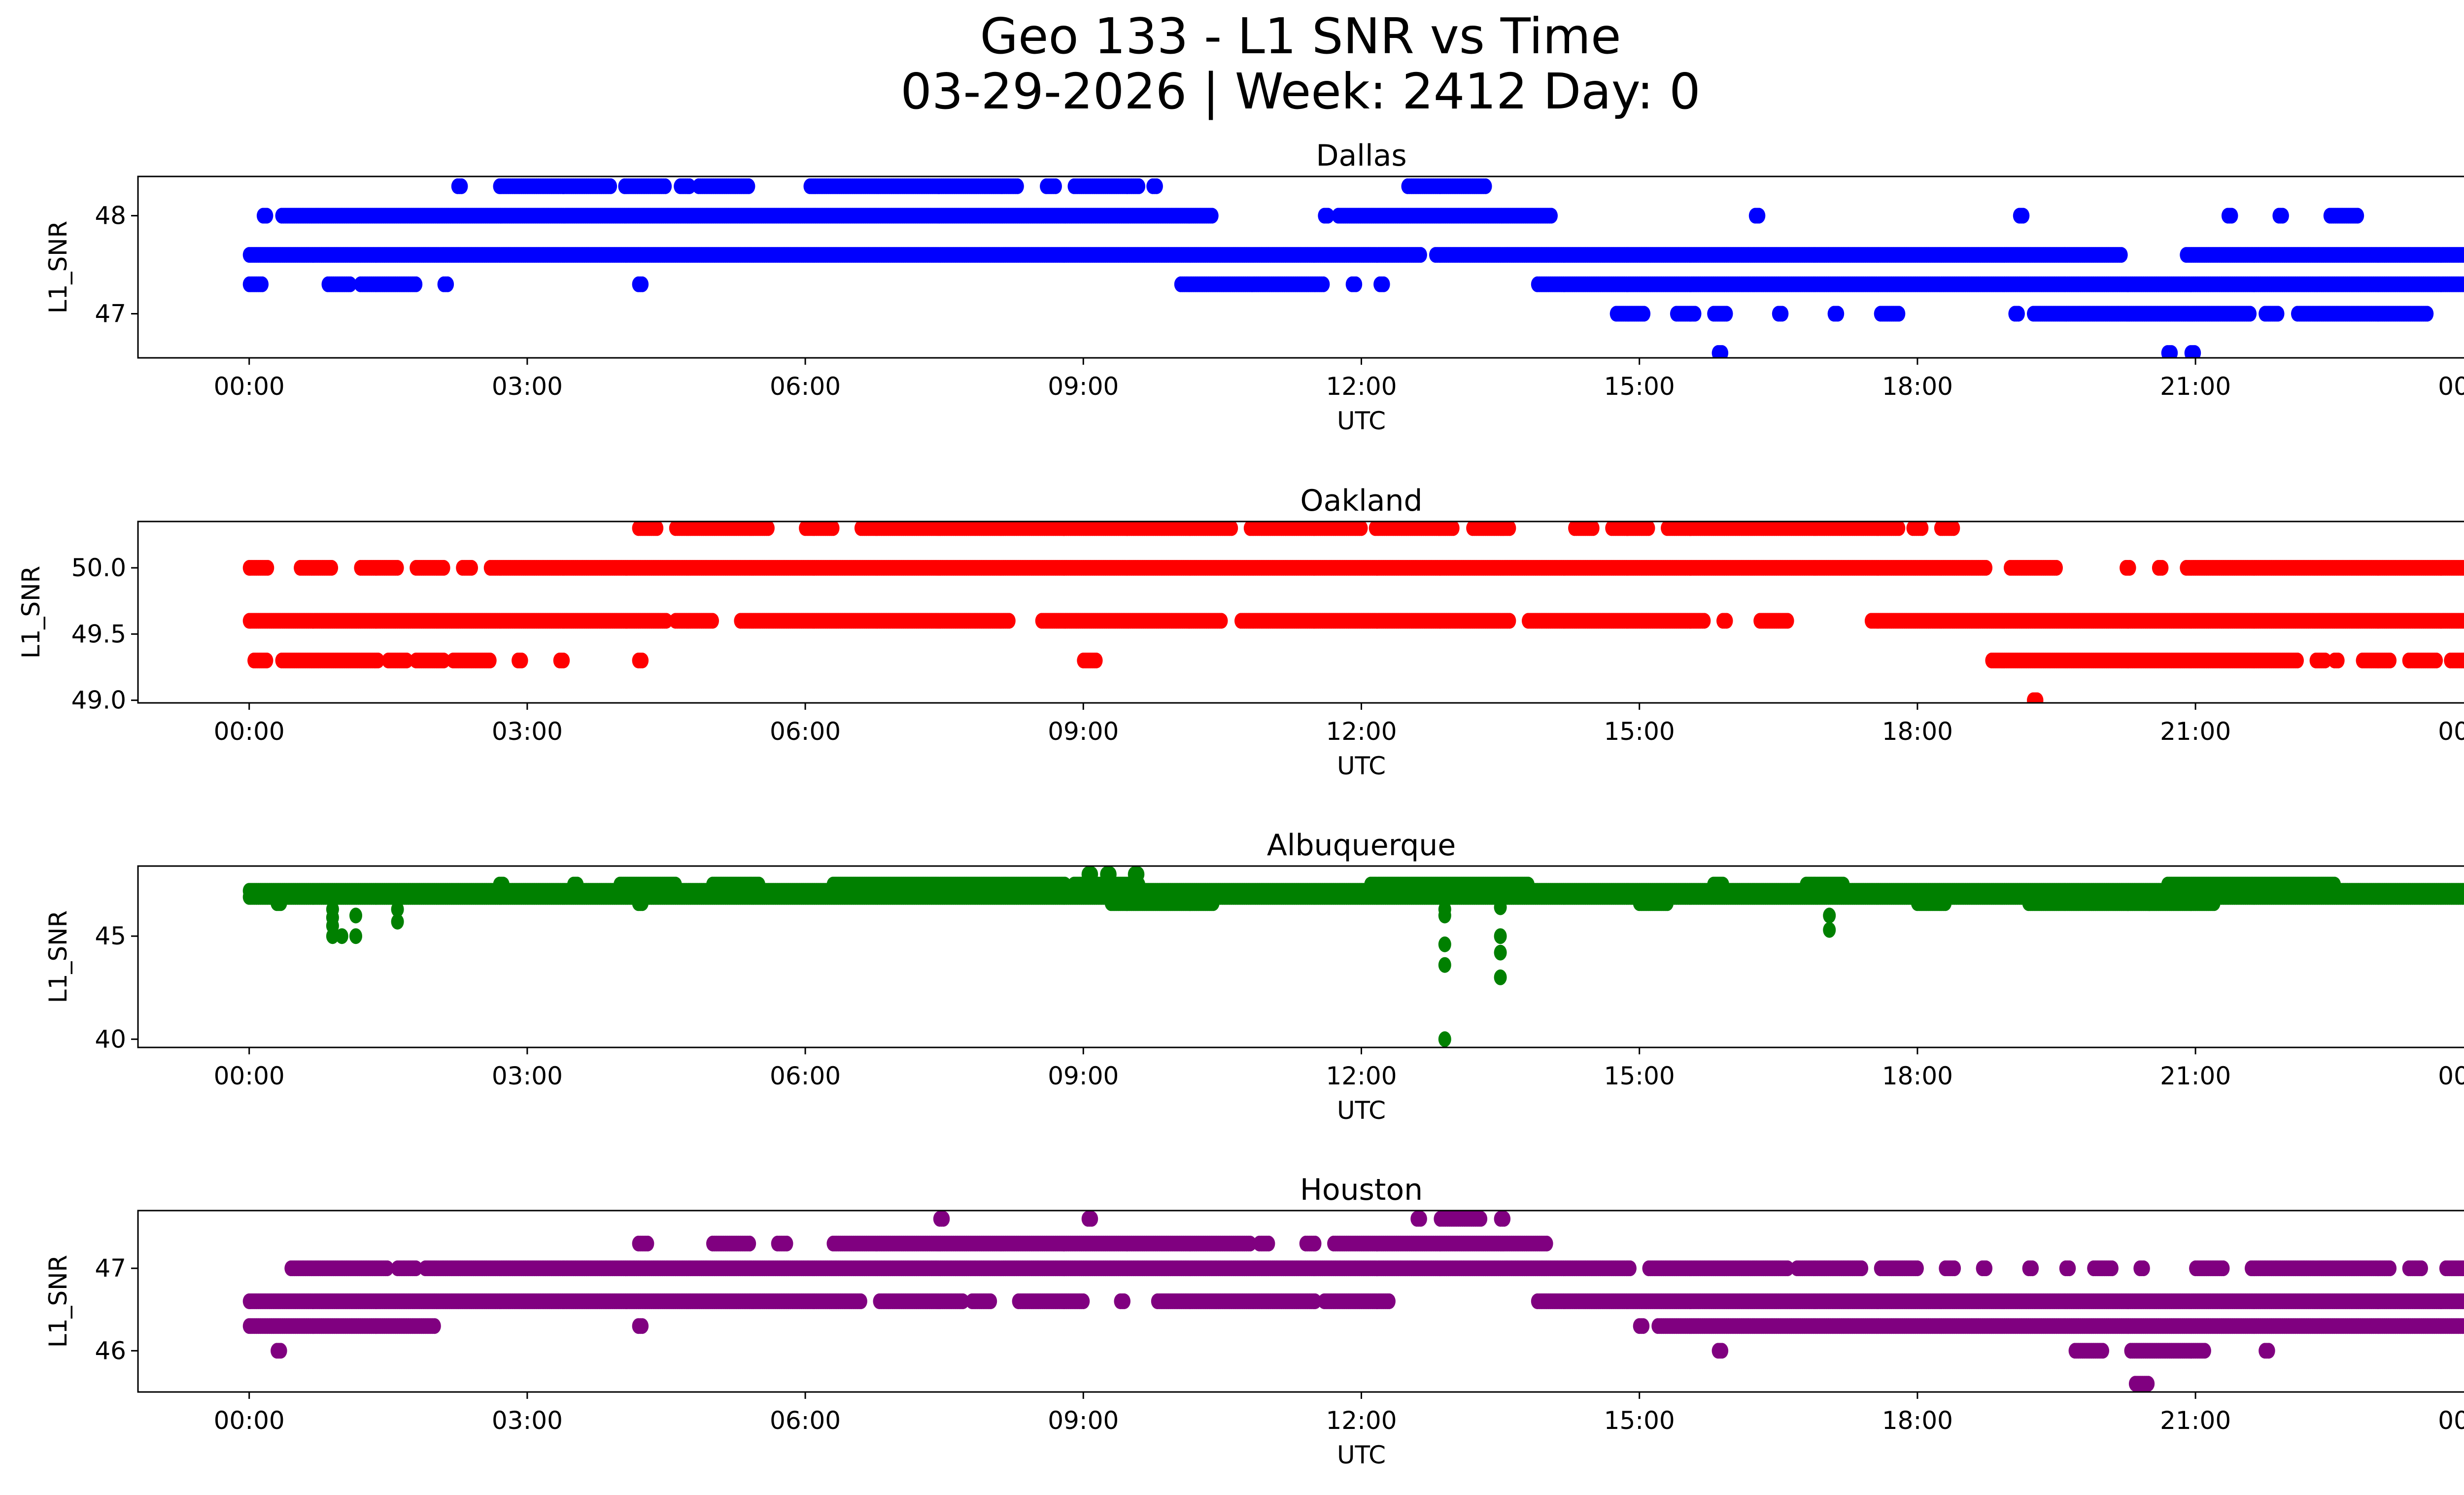 This screenshot has width=2464, height=1495. What do you see at coordinates (527, 386) in the screenshot?
I see `x-tick-label: 03:00` at bounding box center [527, 386].